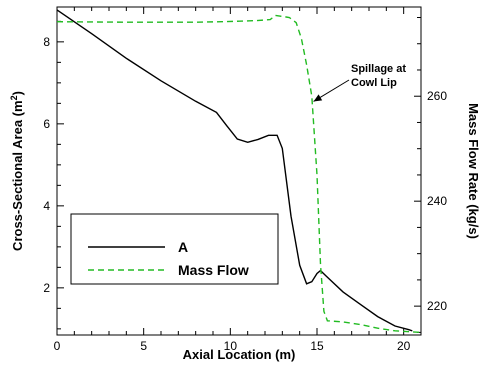 Image resolution: width=482 pixels, height=368 pixels. Describe the element at coordinates (437, 96) in the screenshot. I see `right-y-tick-label: 260` at that location.